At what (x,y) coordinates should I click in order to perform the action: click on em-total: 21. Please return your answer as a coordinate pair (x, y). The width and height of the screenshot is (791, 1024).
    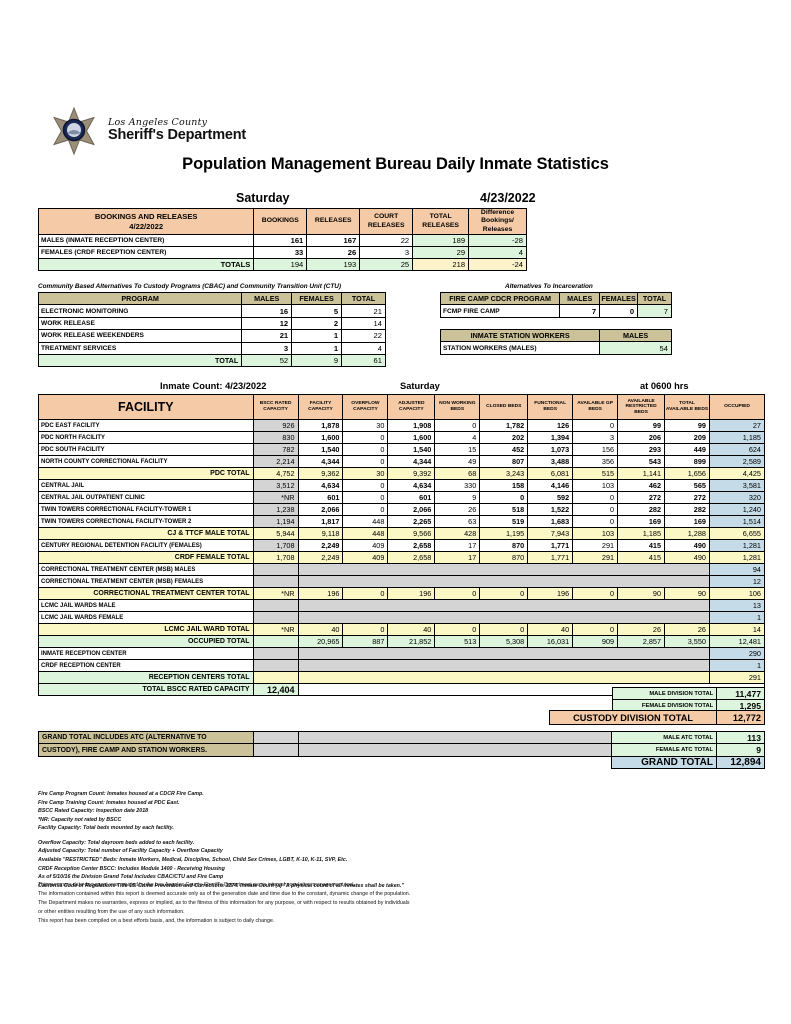
    Looking at the image, I should click on (363, 311).